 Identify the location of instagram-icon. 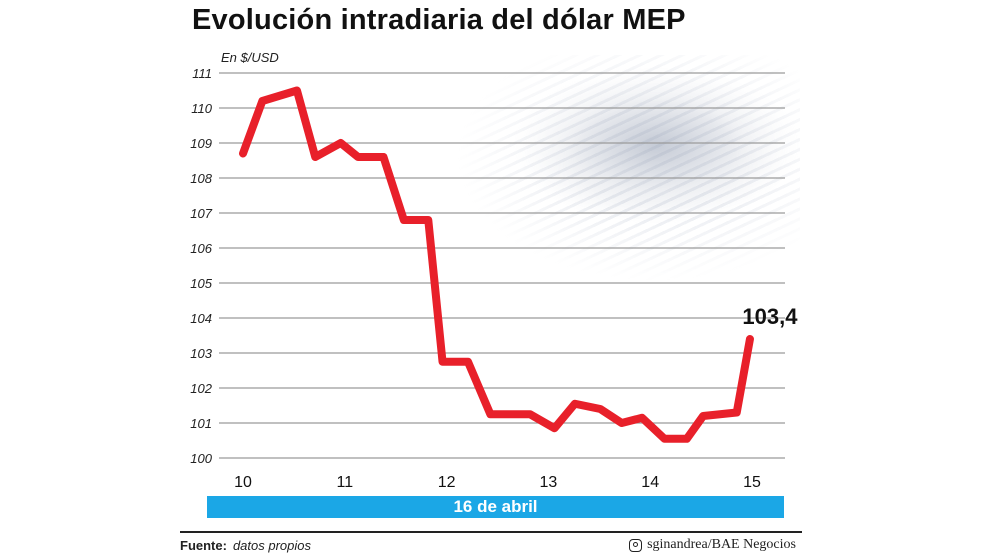
(636, 545).